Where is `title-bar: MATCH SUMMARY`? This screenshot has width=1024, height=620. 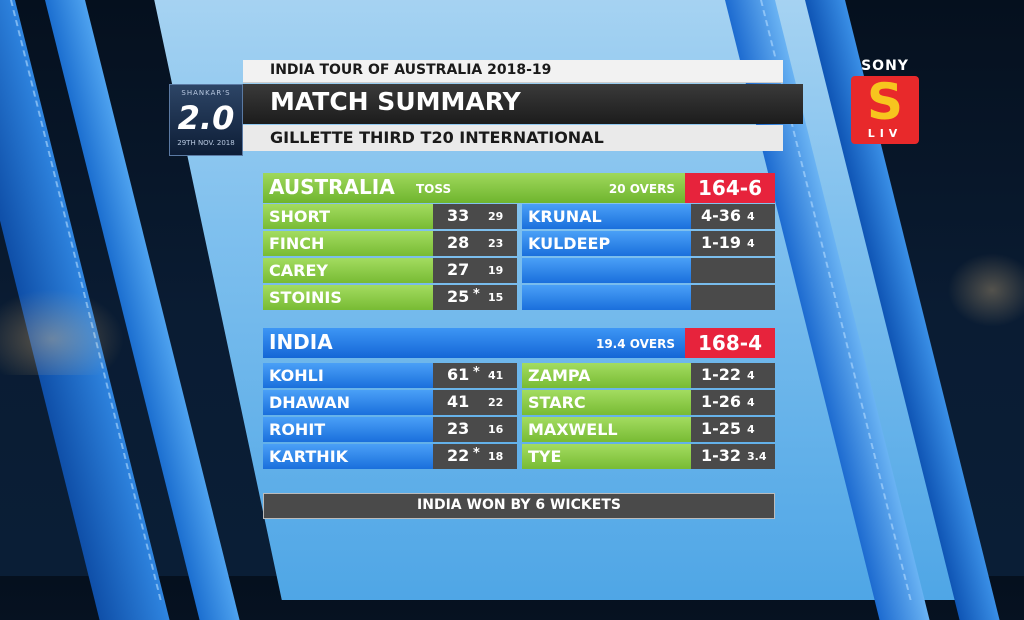
title-bar: MATCH SUMMARY is located at coordinates (523, 104).